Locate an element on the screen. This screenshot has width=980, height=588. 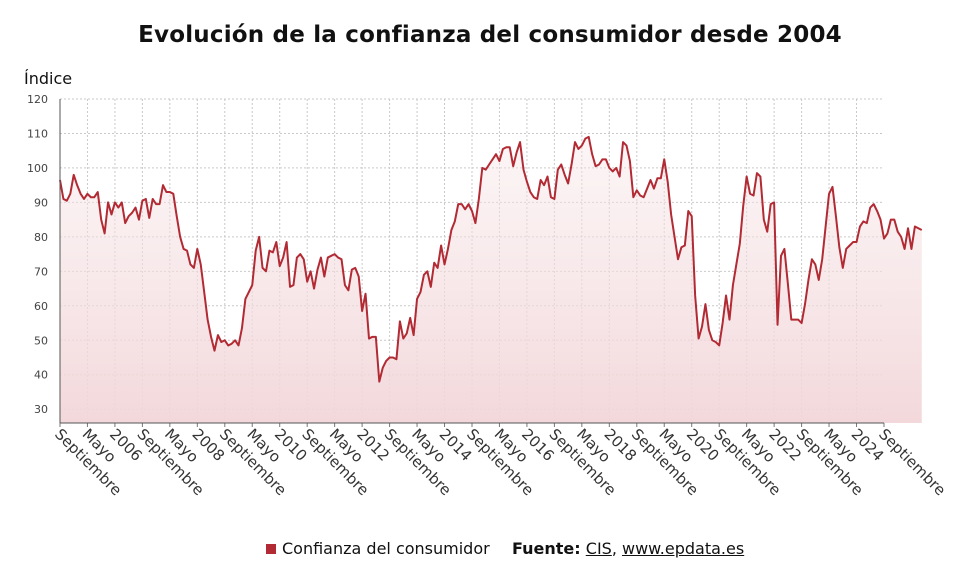
y-tick-label: 80 is located at coordinates (41, 237).